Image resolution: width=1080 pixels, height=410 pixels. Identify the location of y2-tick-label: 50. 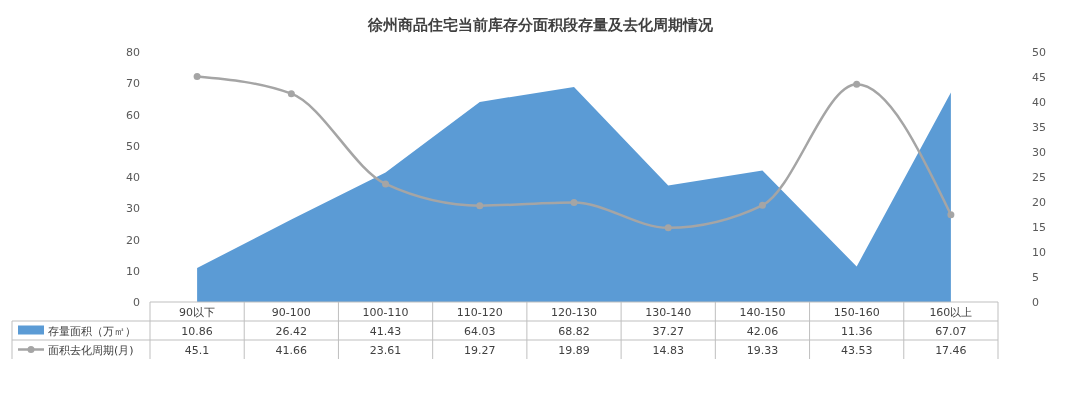
(1039, 52).